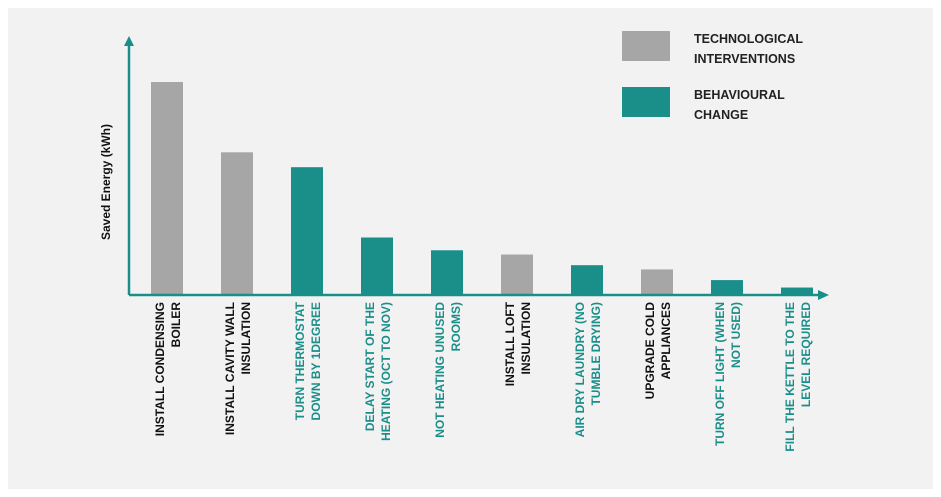 This screenshot has width=941, height=497. What do you see at coordinates (518, 343) in the screenshot?
I see `x-tick-label-6: INSTALL LOFT INSULATION` at bounding box center [518, 343].